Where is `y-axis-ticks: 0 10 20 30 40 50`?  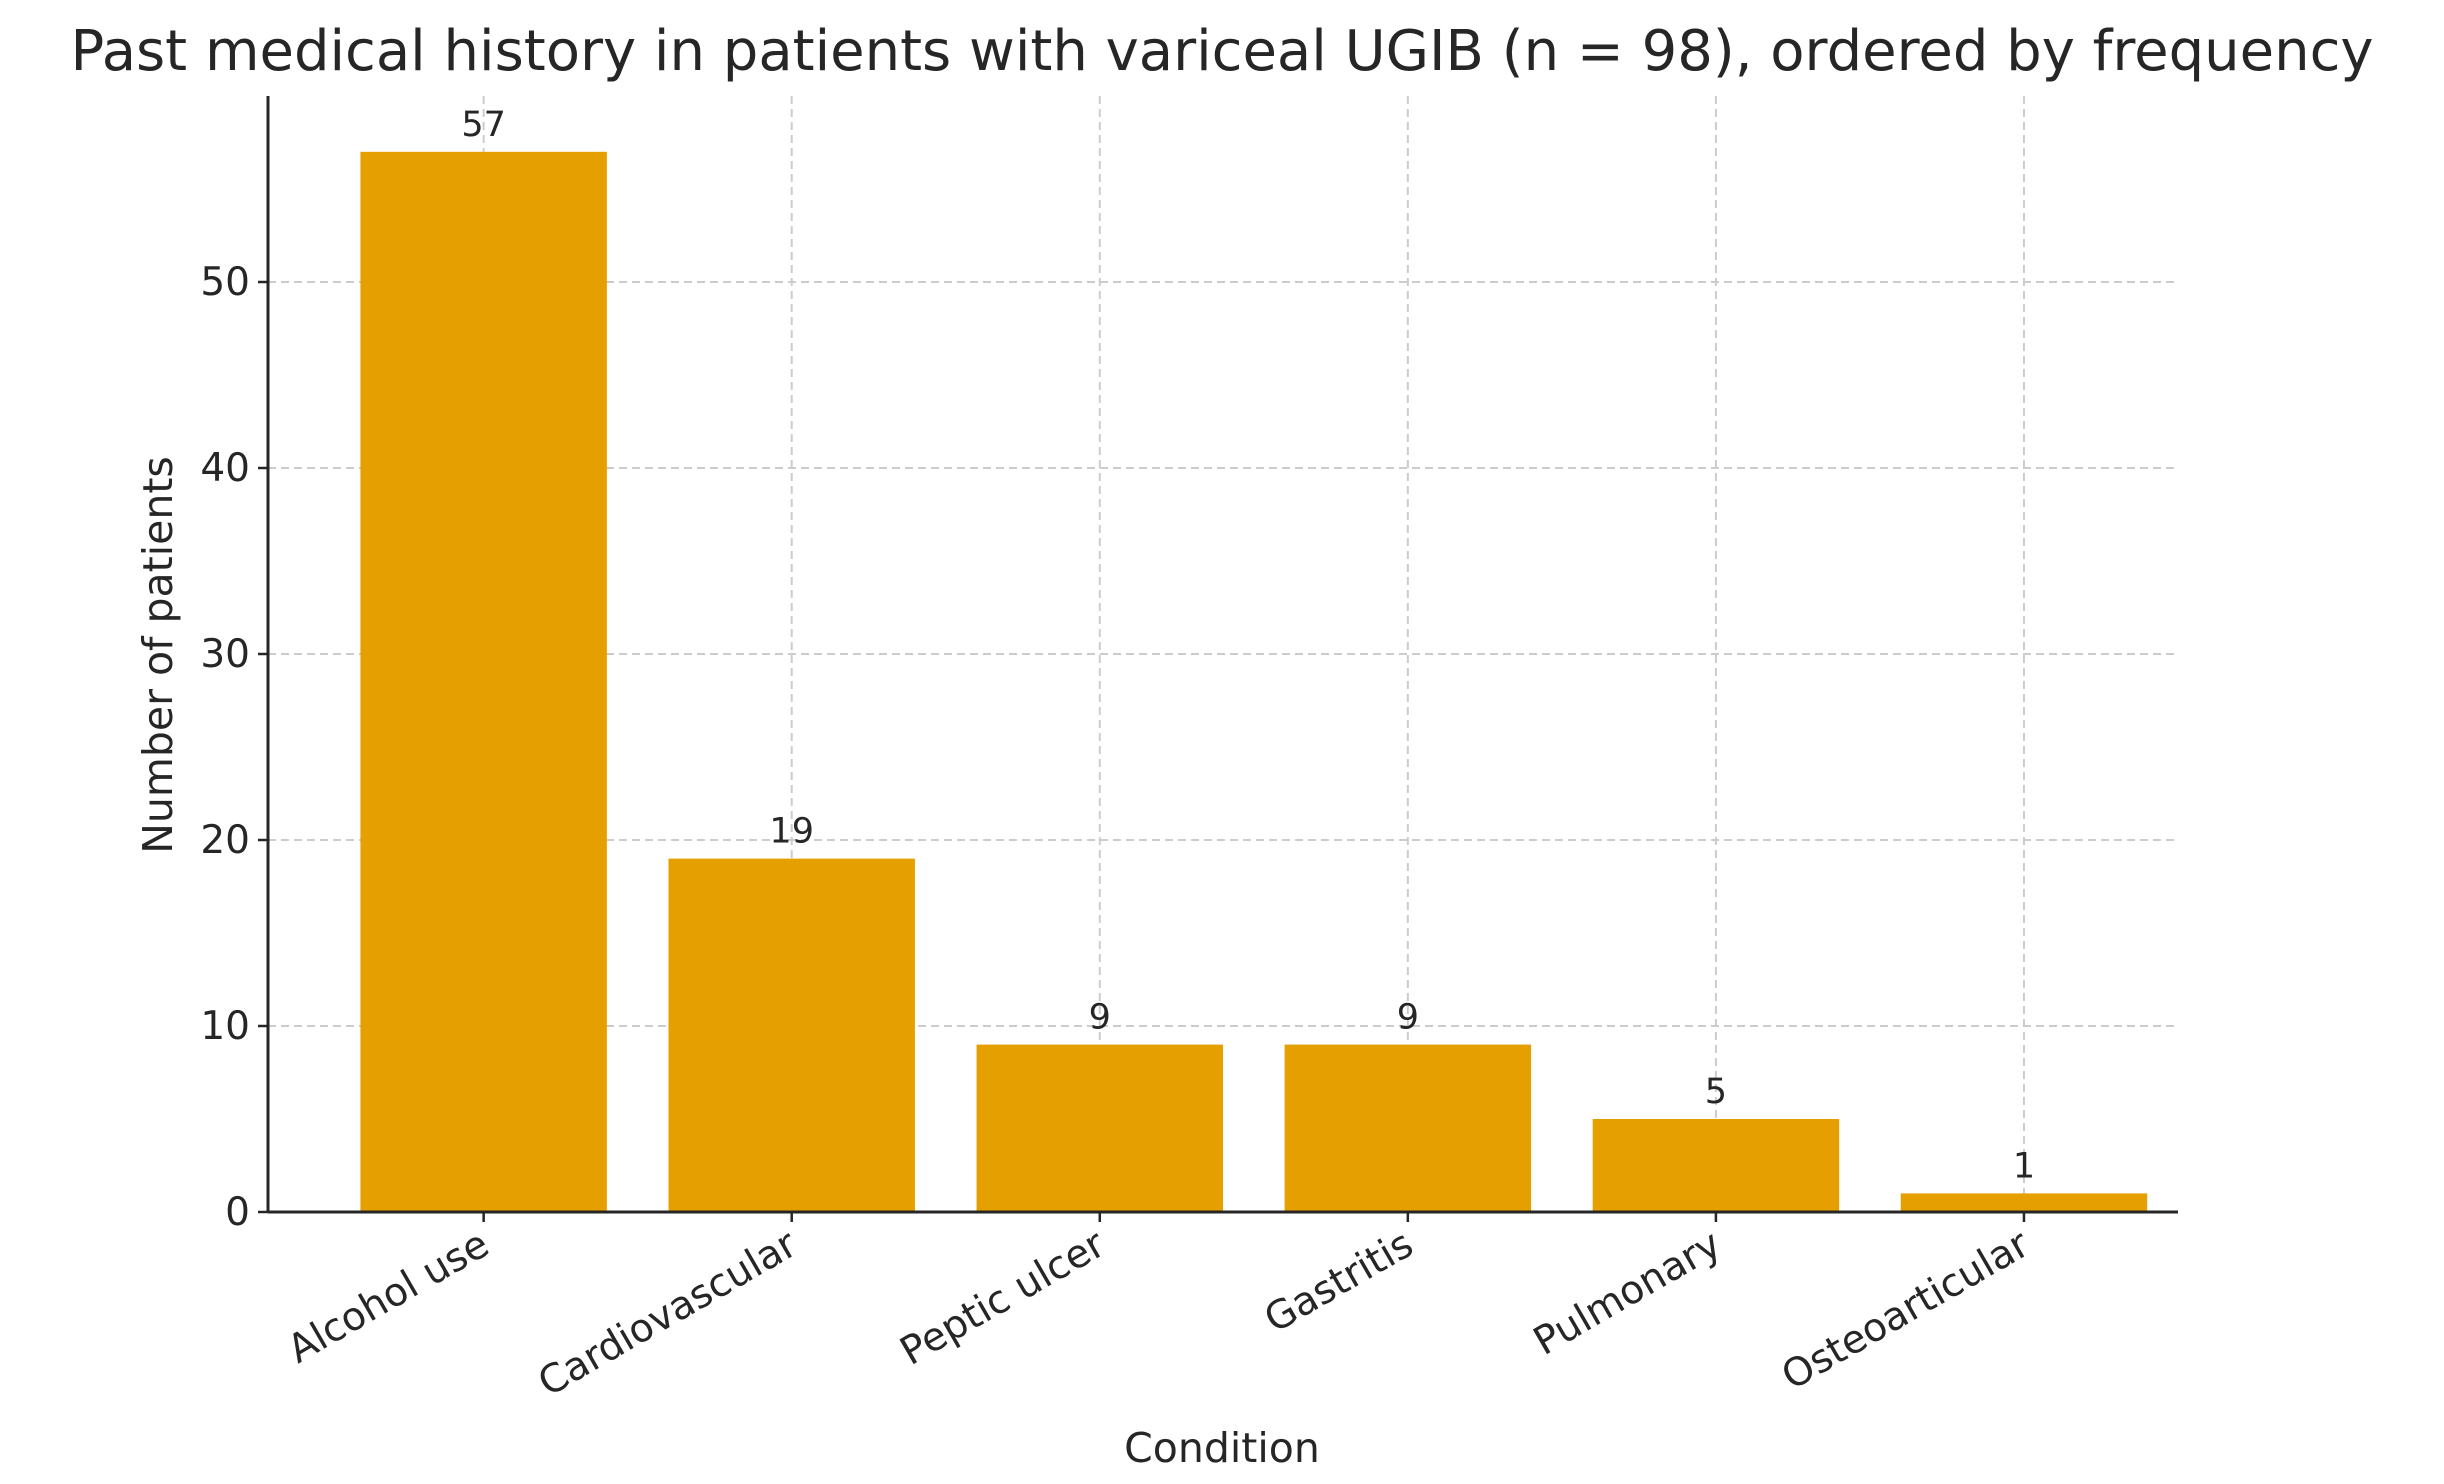 y-axis-ticks: 0 10 20 30 40 50 is located at coordinates (234, 747).